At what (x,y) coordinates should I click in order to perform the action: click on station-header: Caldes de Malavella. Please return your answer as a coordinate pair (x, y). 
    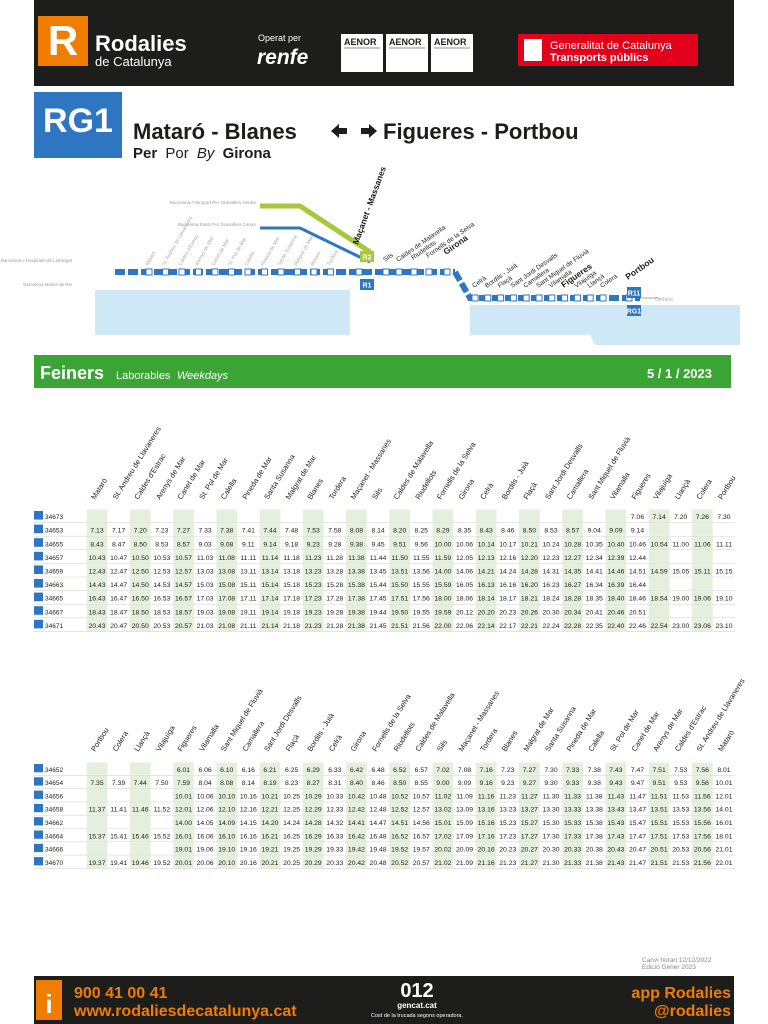
    Looking at the image, I should click on (435, 721).